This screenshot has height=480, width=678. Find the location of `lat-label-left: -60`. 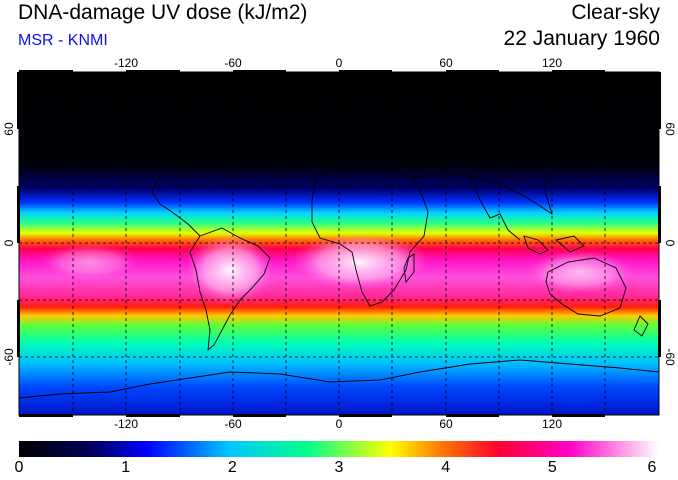

lat-label-left: -60 is located at coordinates (9, 357).